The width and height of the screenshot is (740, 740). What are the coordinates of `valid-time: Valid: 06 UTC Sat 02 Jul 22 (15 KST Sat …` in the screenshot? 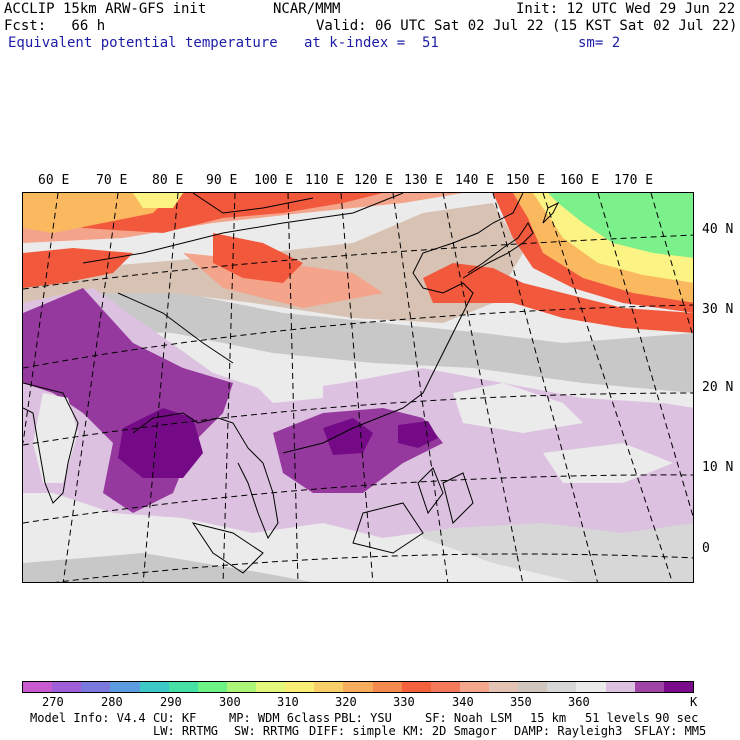 It's located at (527, 26).